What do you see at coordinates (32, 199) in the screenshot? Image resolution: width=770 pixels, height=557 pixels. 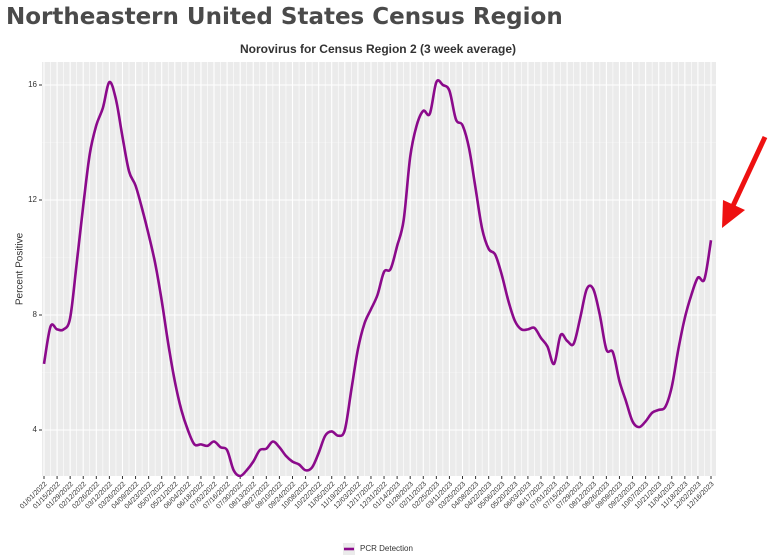 I see `y-tick-label: 12` at bounding box center [32, 199].